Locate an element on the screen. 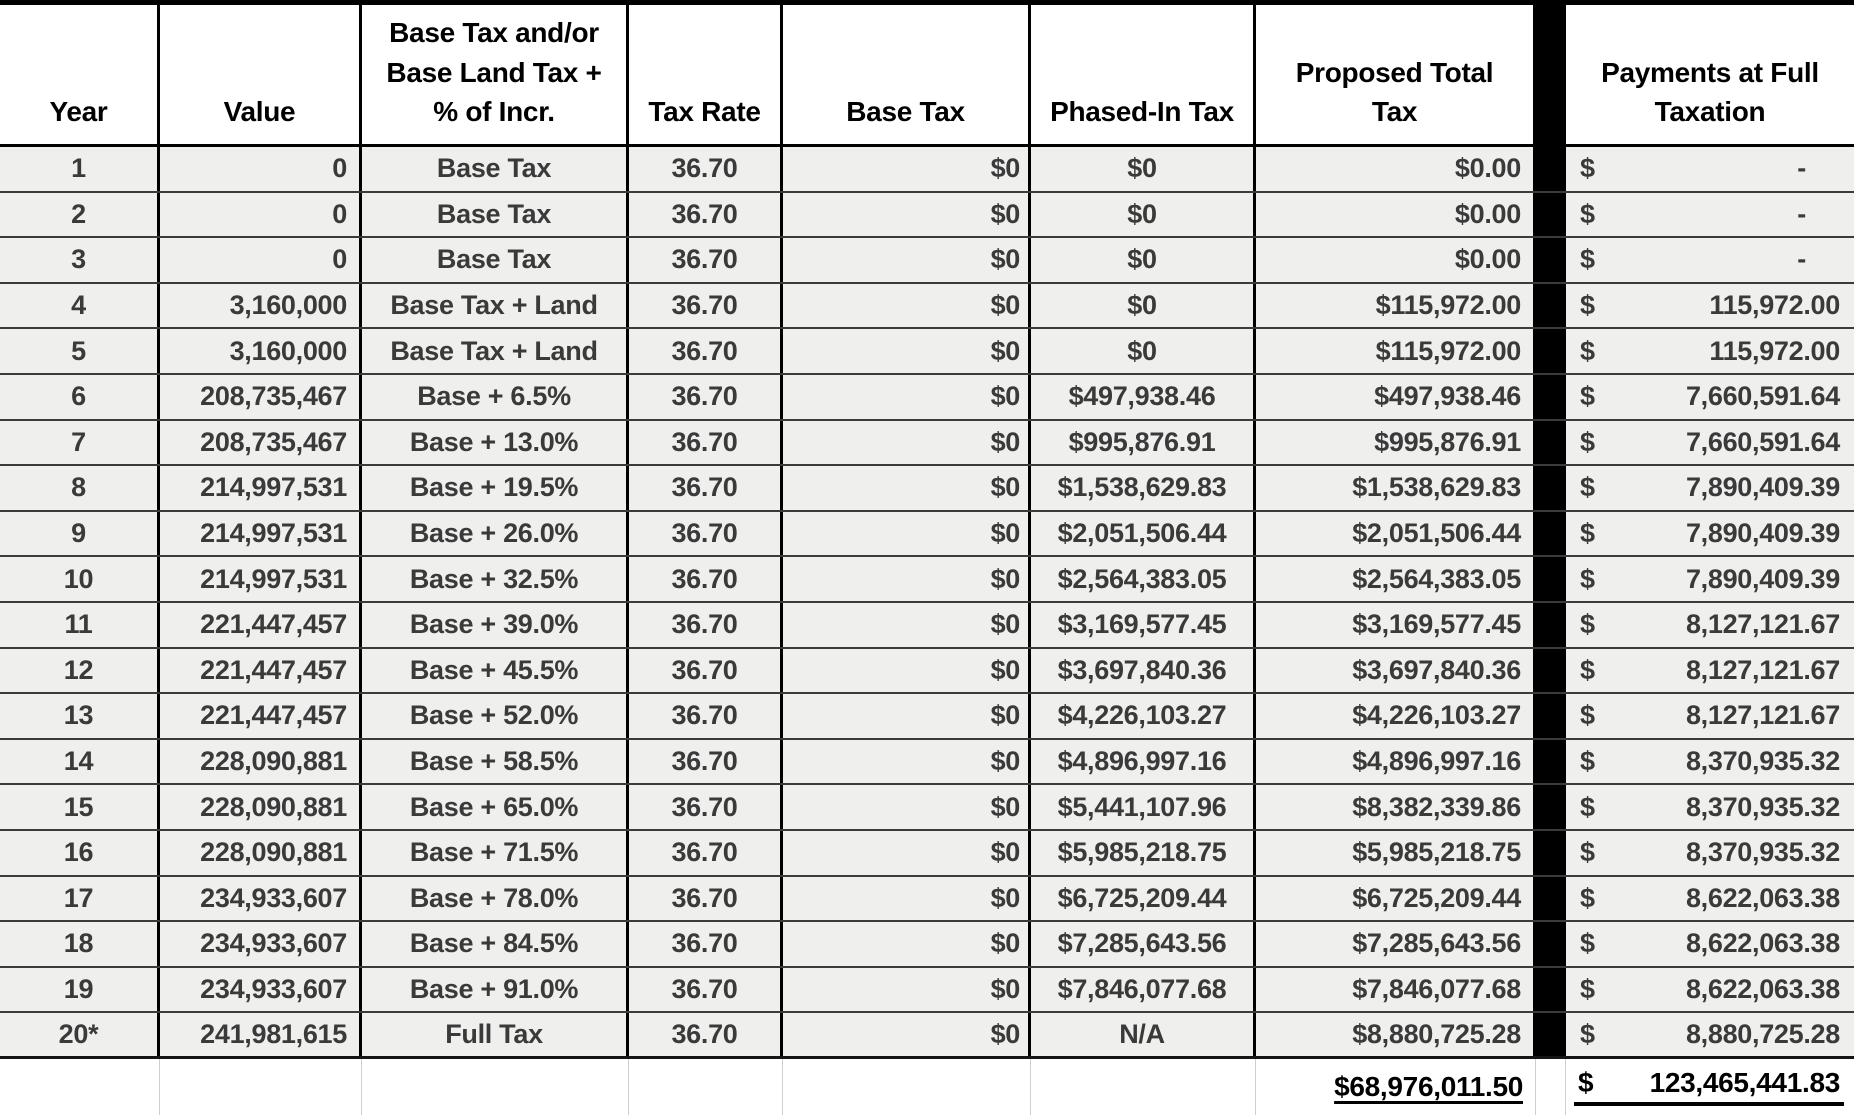 The image size is (1854, 1120). cell-phased-in: $2,051,506.44 is located at coordinates (1143, 533).